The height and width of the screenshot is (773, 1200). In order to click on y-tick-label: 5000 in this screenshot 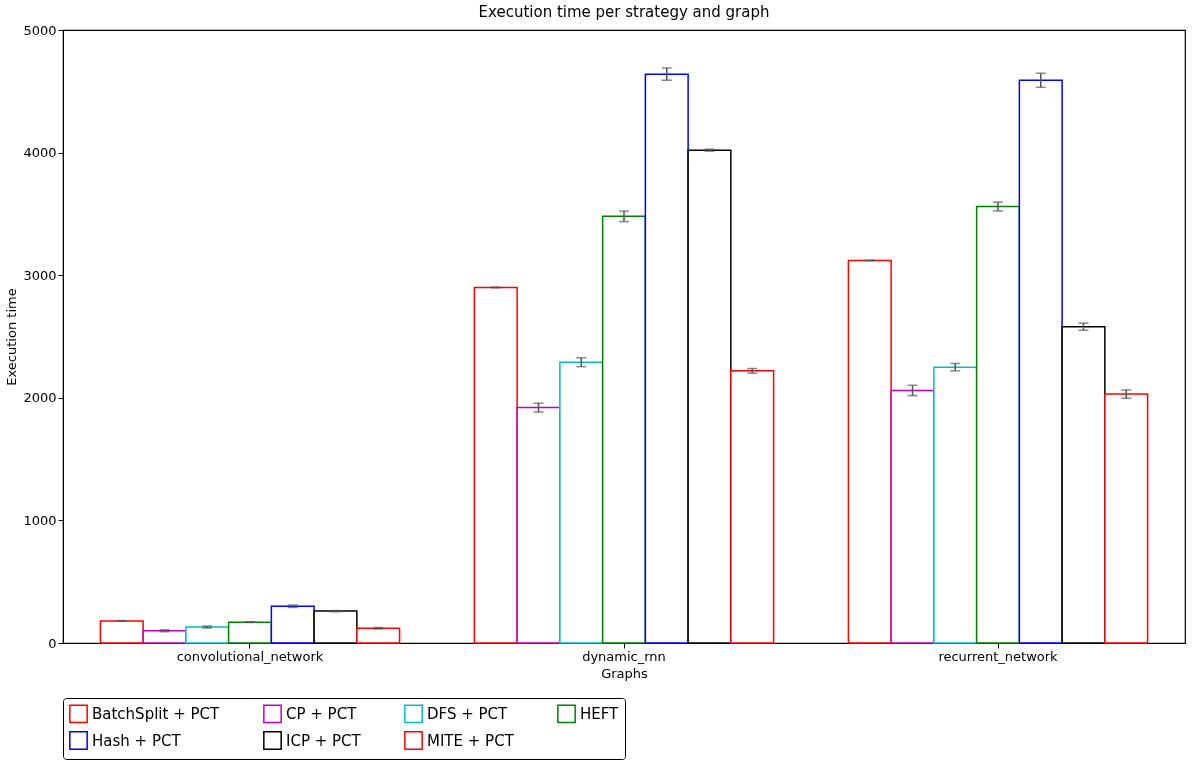, I will do `click(40, 30)`.